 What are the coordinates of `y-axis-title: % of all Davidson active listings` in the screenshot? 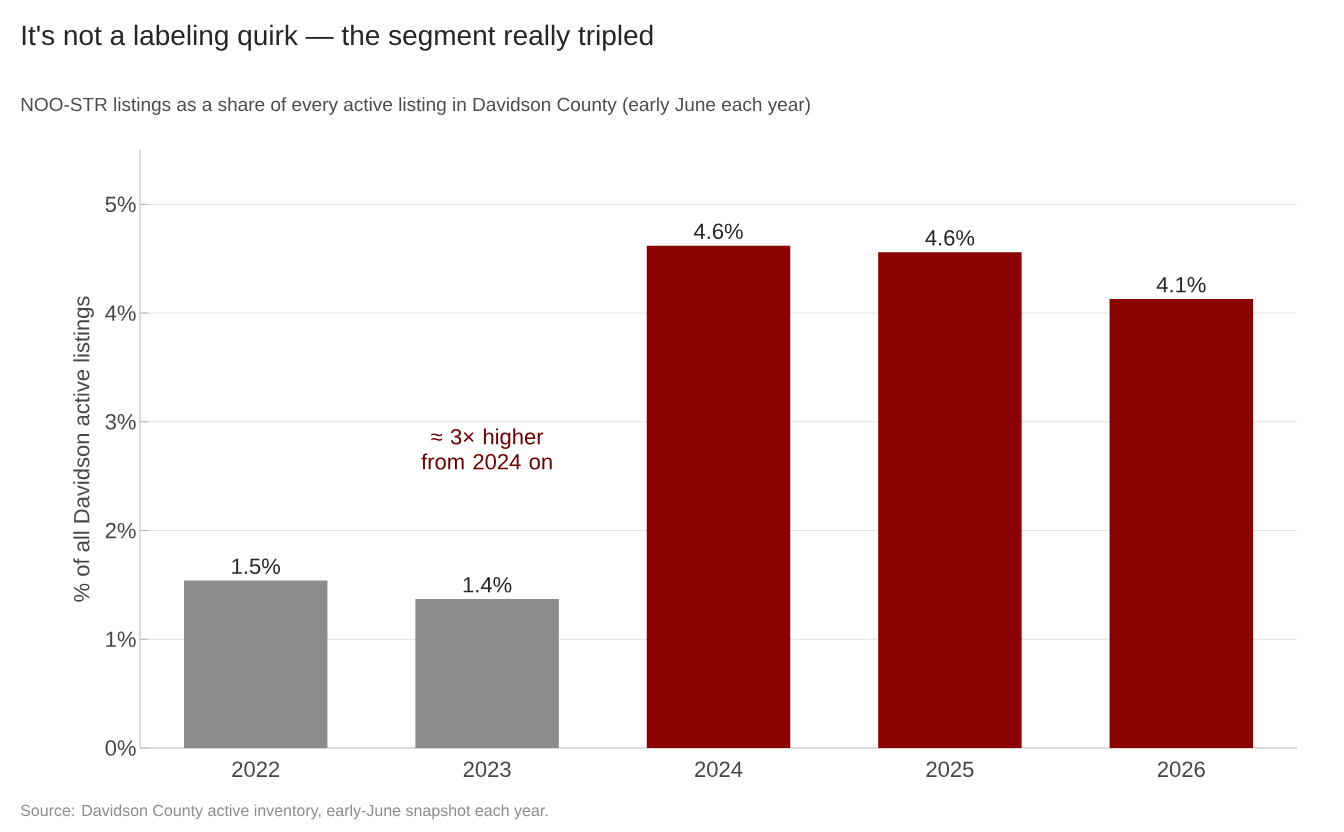 It's located at (83, 449).